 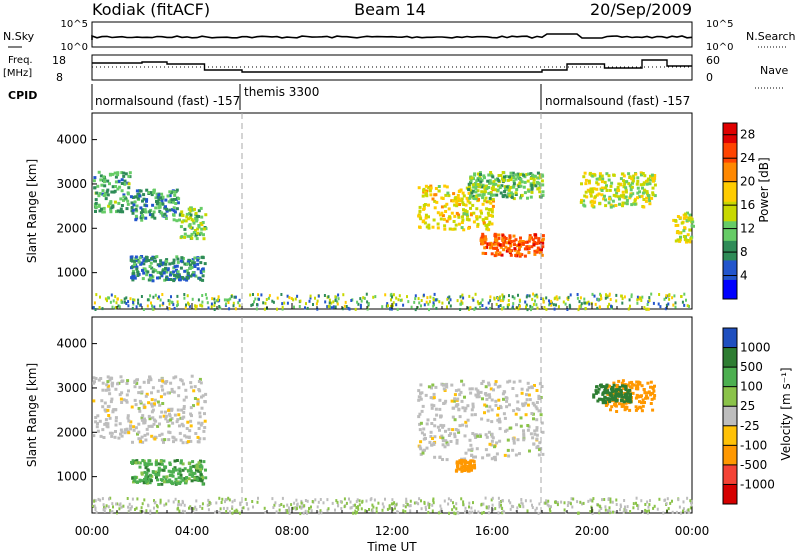 I want to click on nsky-panel: N.Sky 10^5 10^0 10^5 10^0 N.Search, so click(x=399, y=36).